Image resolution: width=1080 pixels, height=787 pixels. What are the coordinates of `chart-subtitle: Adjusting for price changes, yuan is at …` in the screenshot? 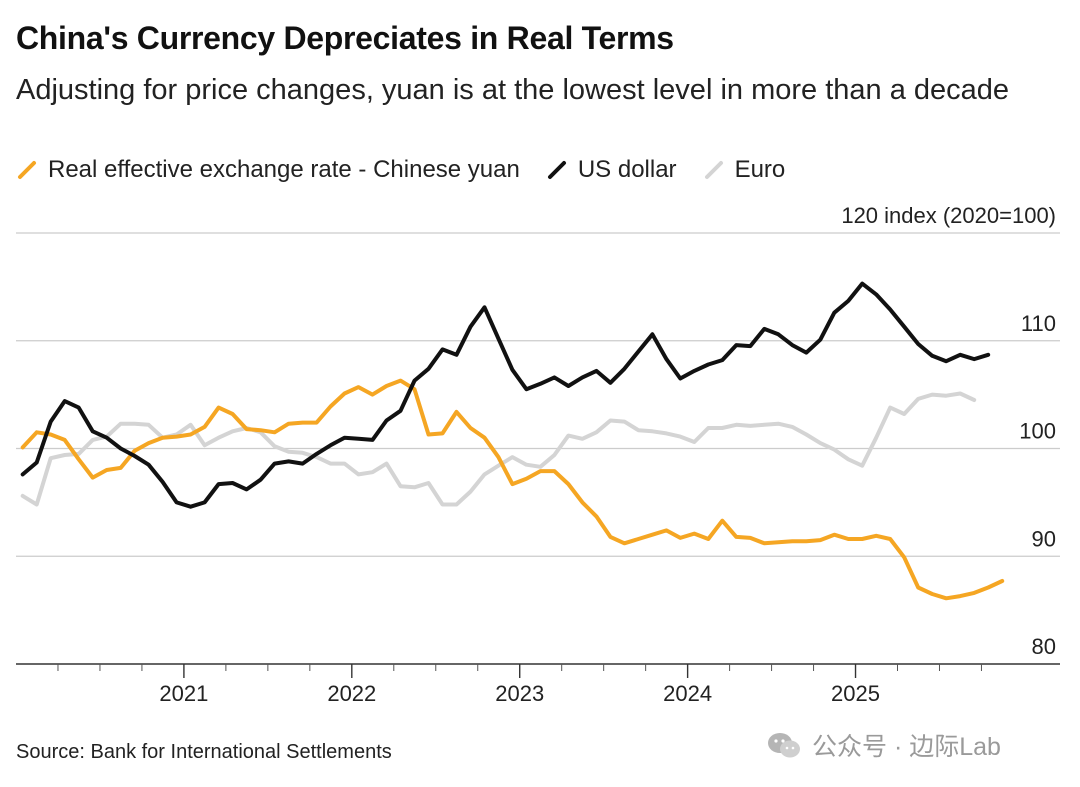 It's located at (513, 90).